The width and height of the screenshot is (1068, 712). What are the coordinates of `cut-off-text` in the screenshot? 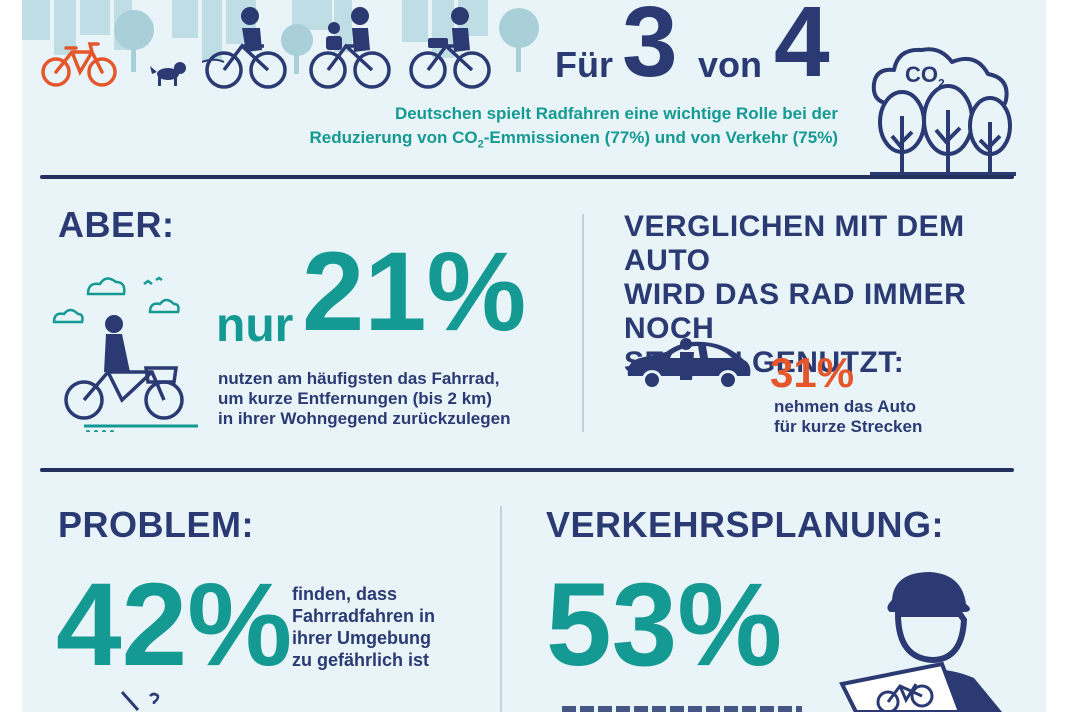 It's located at (682, 709).